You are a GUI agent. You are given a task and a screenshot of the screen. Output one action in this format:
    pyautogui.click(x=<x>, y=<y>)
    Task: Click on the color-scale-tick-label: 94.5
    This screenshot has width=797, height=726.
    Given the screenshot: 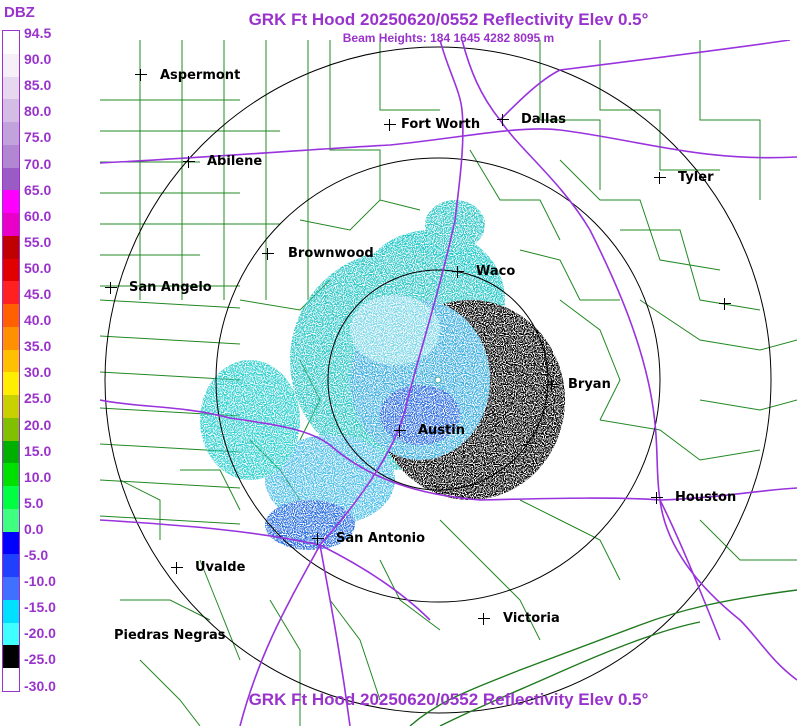 What is the action you would take?
    pyautogui.click(x=38, y=33)
    